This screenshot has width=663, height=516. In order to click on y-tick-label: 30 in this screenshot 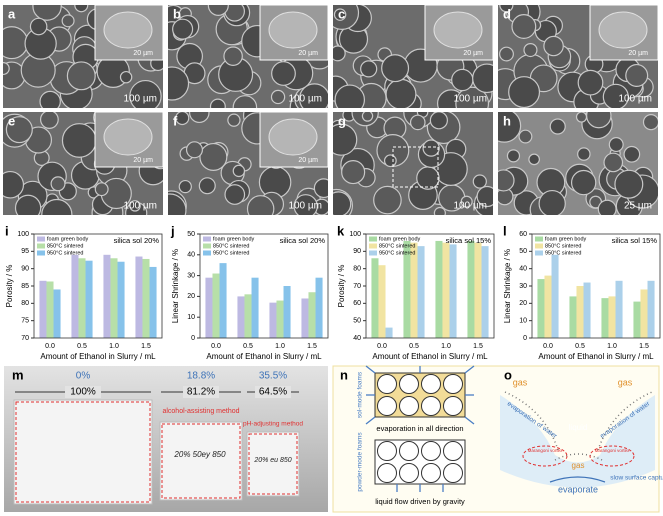, I will do `click(523, 286)`.